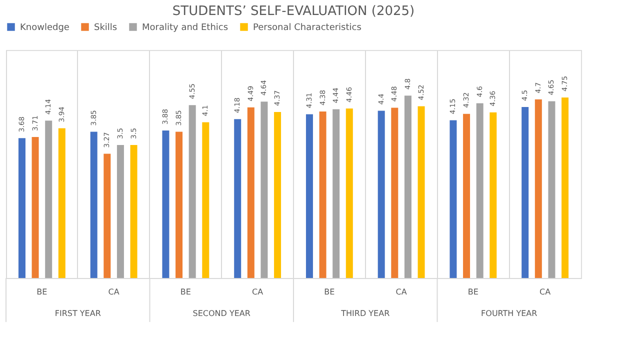 The image size is (633, 363). What do you see at coordinates (365, 313) in the screenshot?
I see `text: THIRD YEAR` at bounding box center [365, 313].